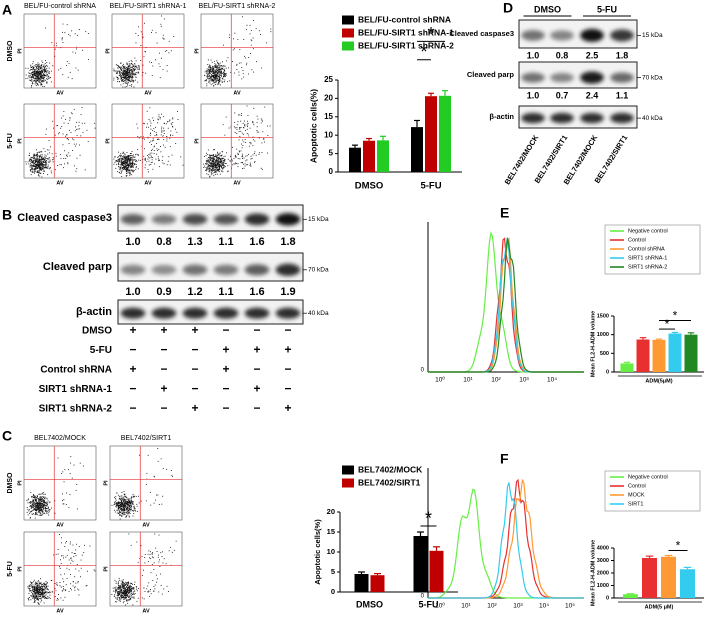 This screenshot has width=709, height=622. I want to click on error-bar, so click(691, 334).